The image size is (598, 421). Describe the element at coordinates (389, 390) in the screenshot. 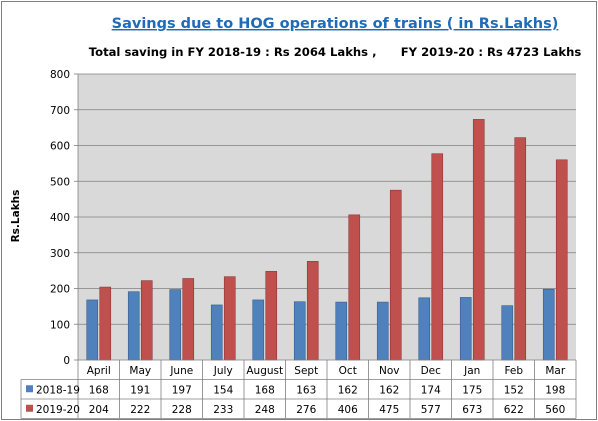

I see `data-label-2018-19-nov: 162` at that location.